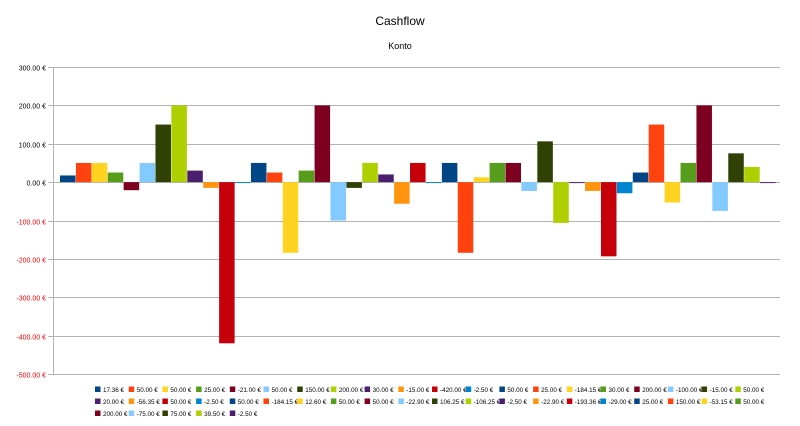  What do you see at coordinates (31, 338) in the screenshot?
I see `y-tick-label: -400.00 €` at bounding box center [31, 338].